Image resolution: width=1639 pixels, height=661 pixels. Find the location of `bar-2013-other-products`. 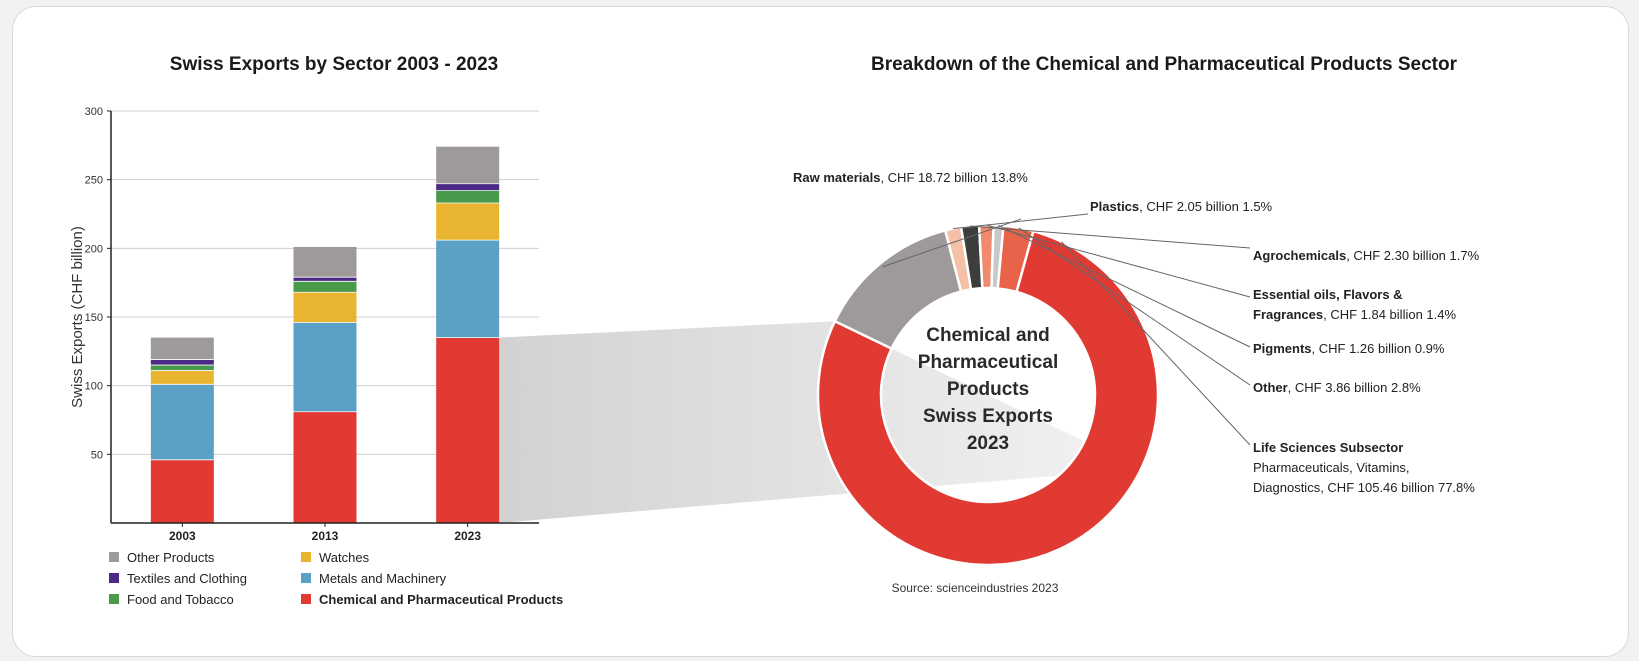

bar-2013-other-products is located at coordinates (325, 262).